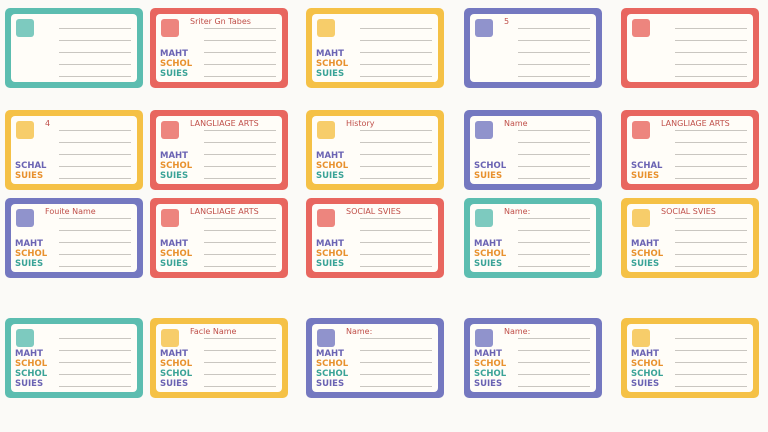 Image resolution: width=768 pixels, height=432 pixels. What do you see at coordinates (220, 21) in the screenshot?
I see `label-title: Sriter Gn Tabes` at bounding box center [220, 21].